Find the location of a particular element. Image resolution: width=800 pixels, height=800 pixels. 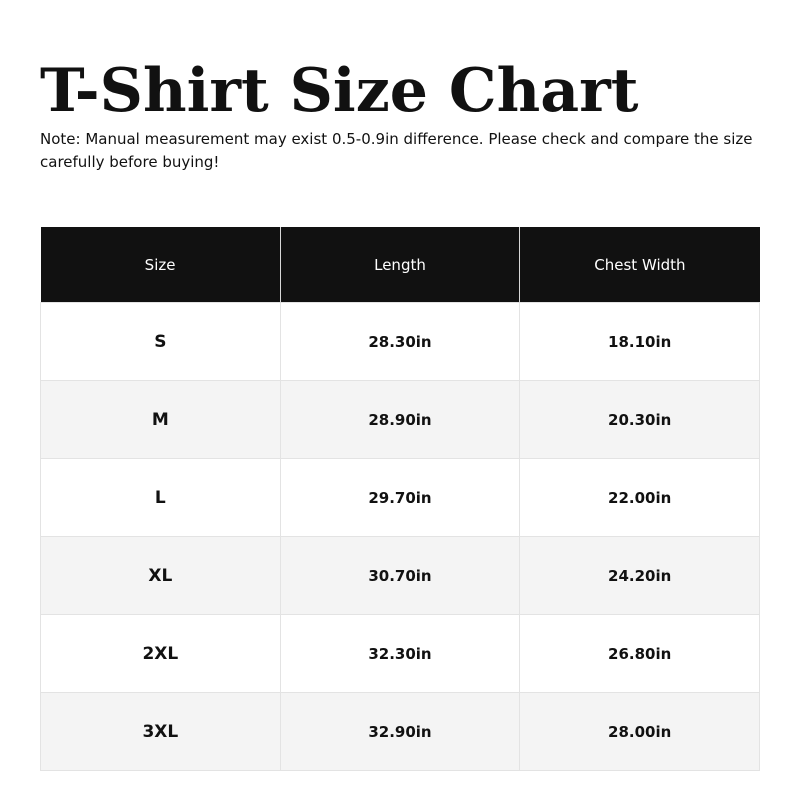

cell-length: 29.70in is located at coordinates (400, 497).